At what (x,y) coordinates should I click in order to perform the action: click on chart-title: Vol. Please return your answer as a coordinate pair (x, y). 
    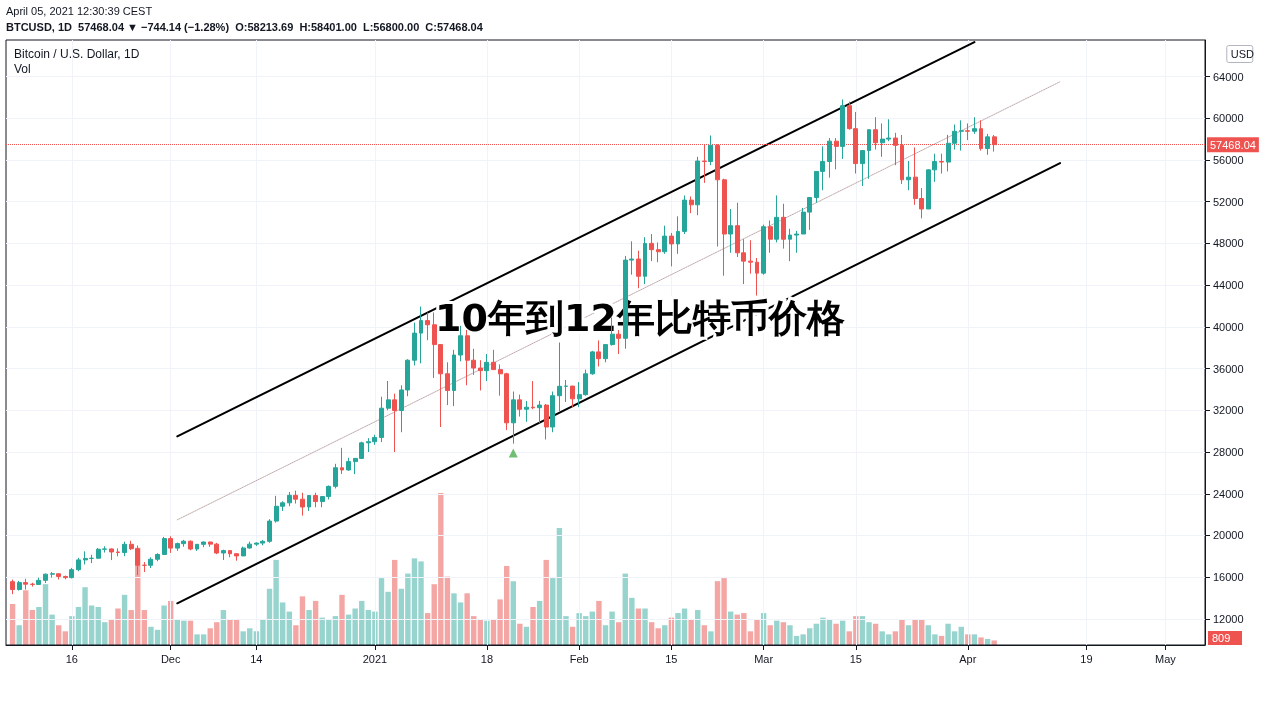
    Looking at the image, I should click on (22, 69).